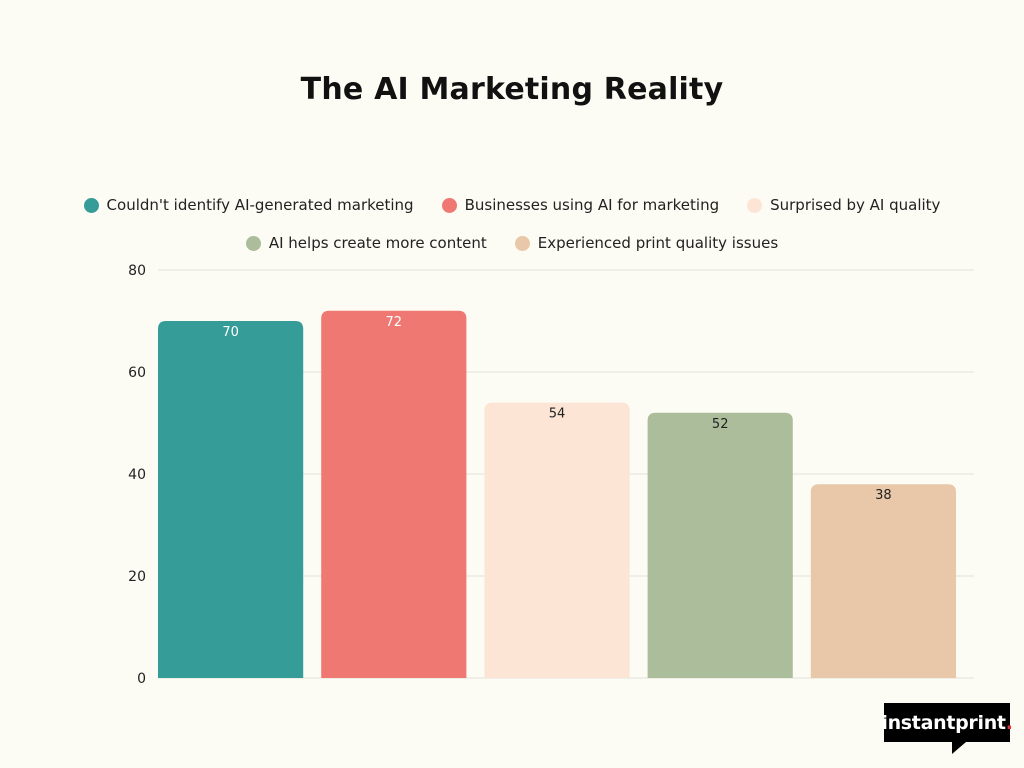 Image resolution: width=1024 pixels, height=768 pixels. I want to click on bar-value-label: 52, so click(720, 424).